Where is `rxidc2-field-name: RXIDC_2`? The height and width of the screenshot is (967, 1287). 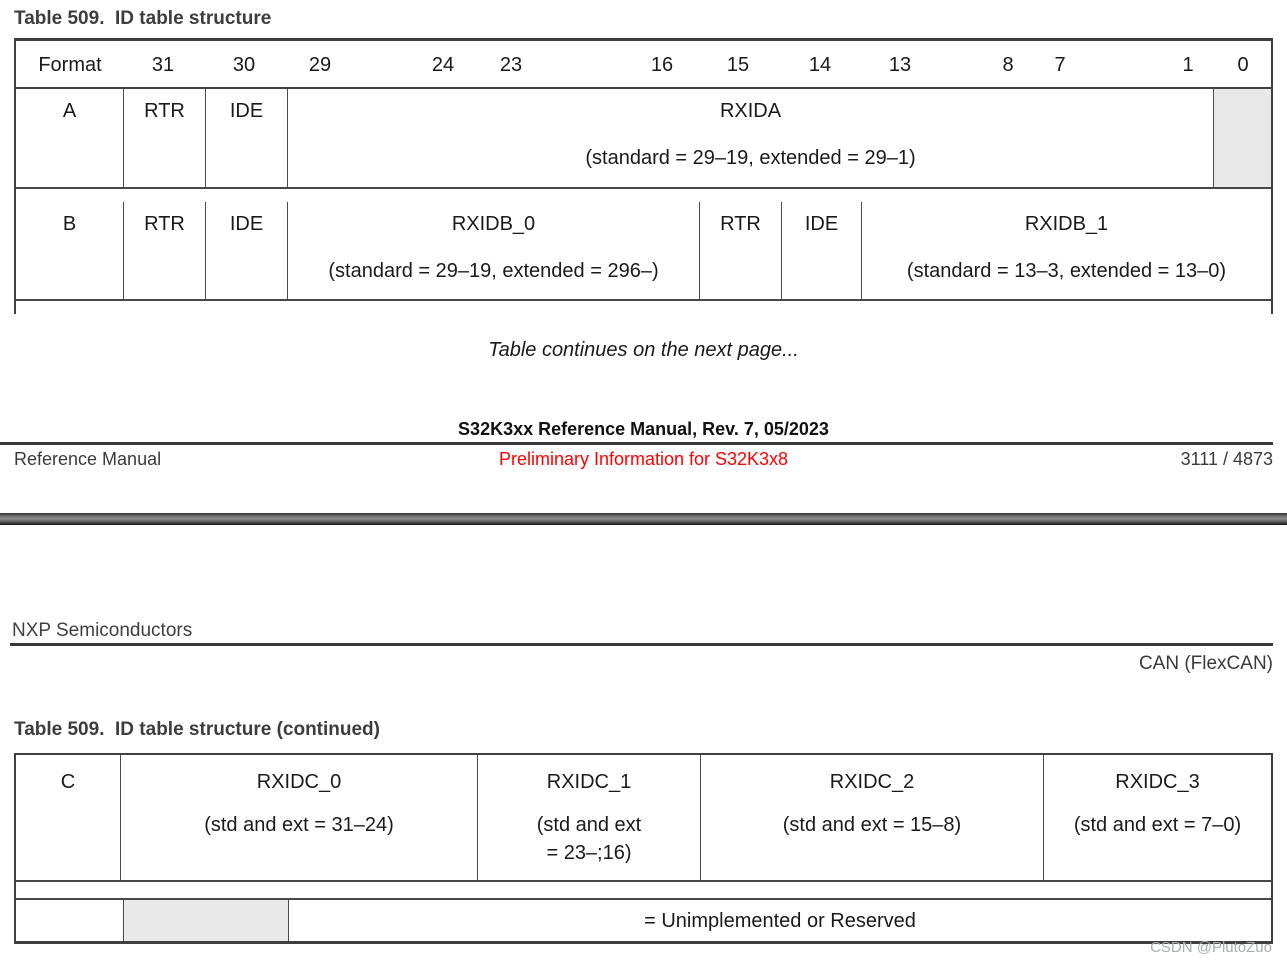
rxidc2-field-name: RXIDC_2 is located at coordinates (872, 782).